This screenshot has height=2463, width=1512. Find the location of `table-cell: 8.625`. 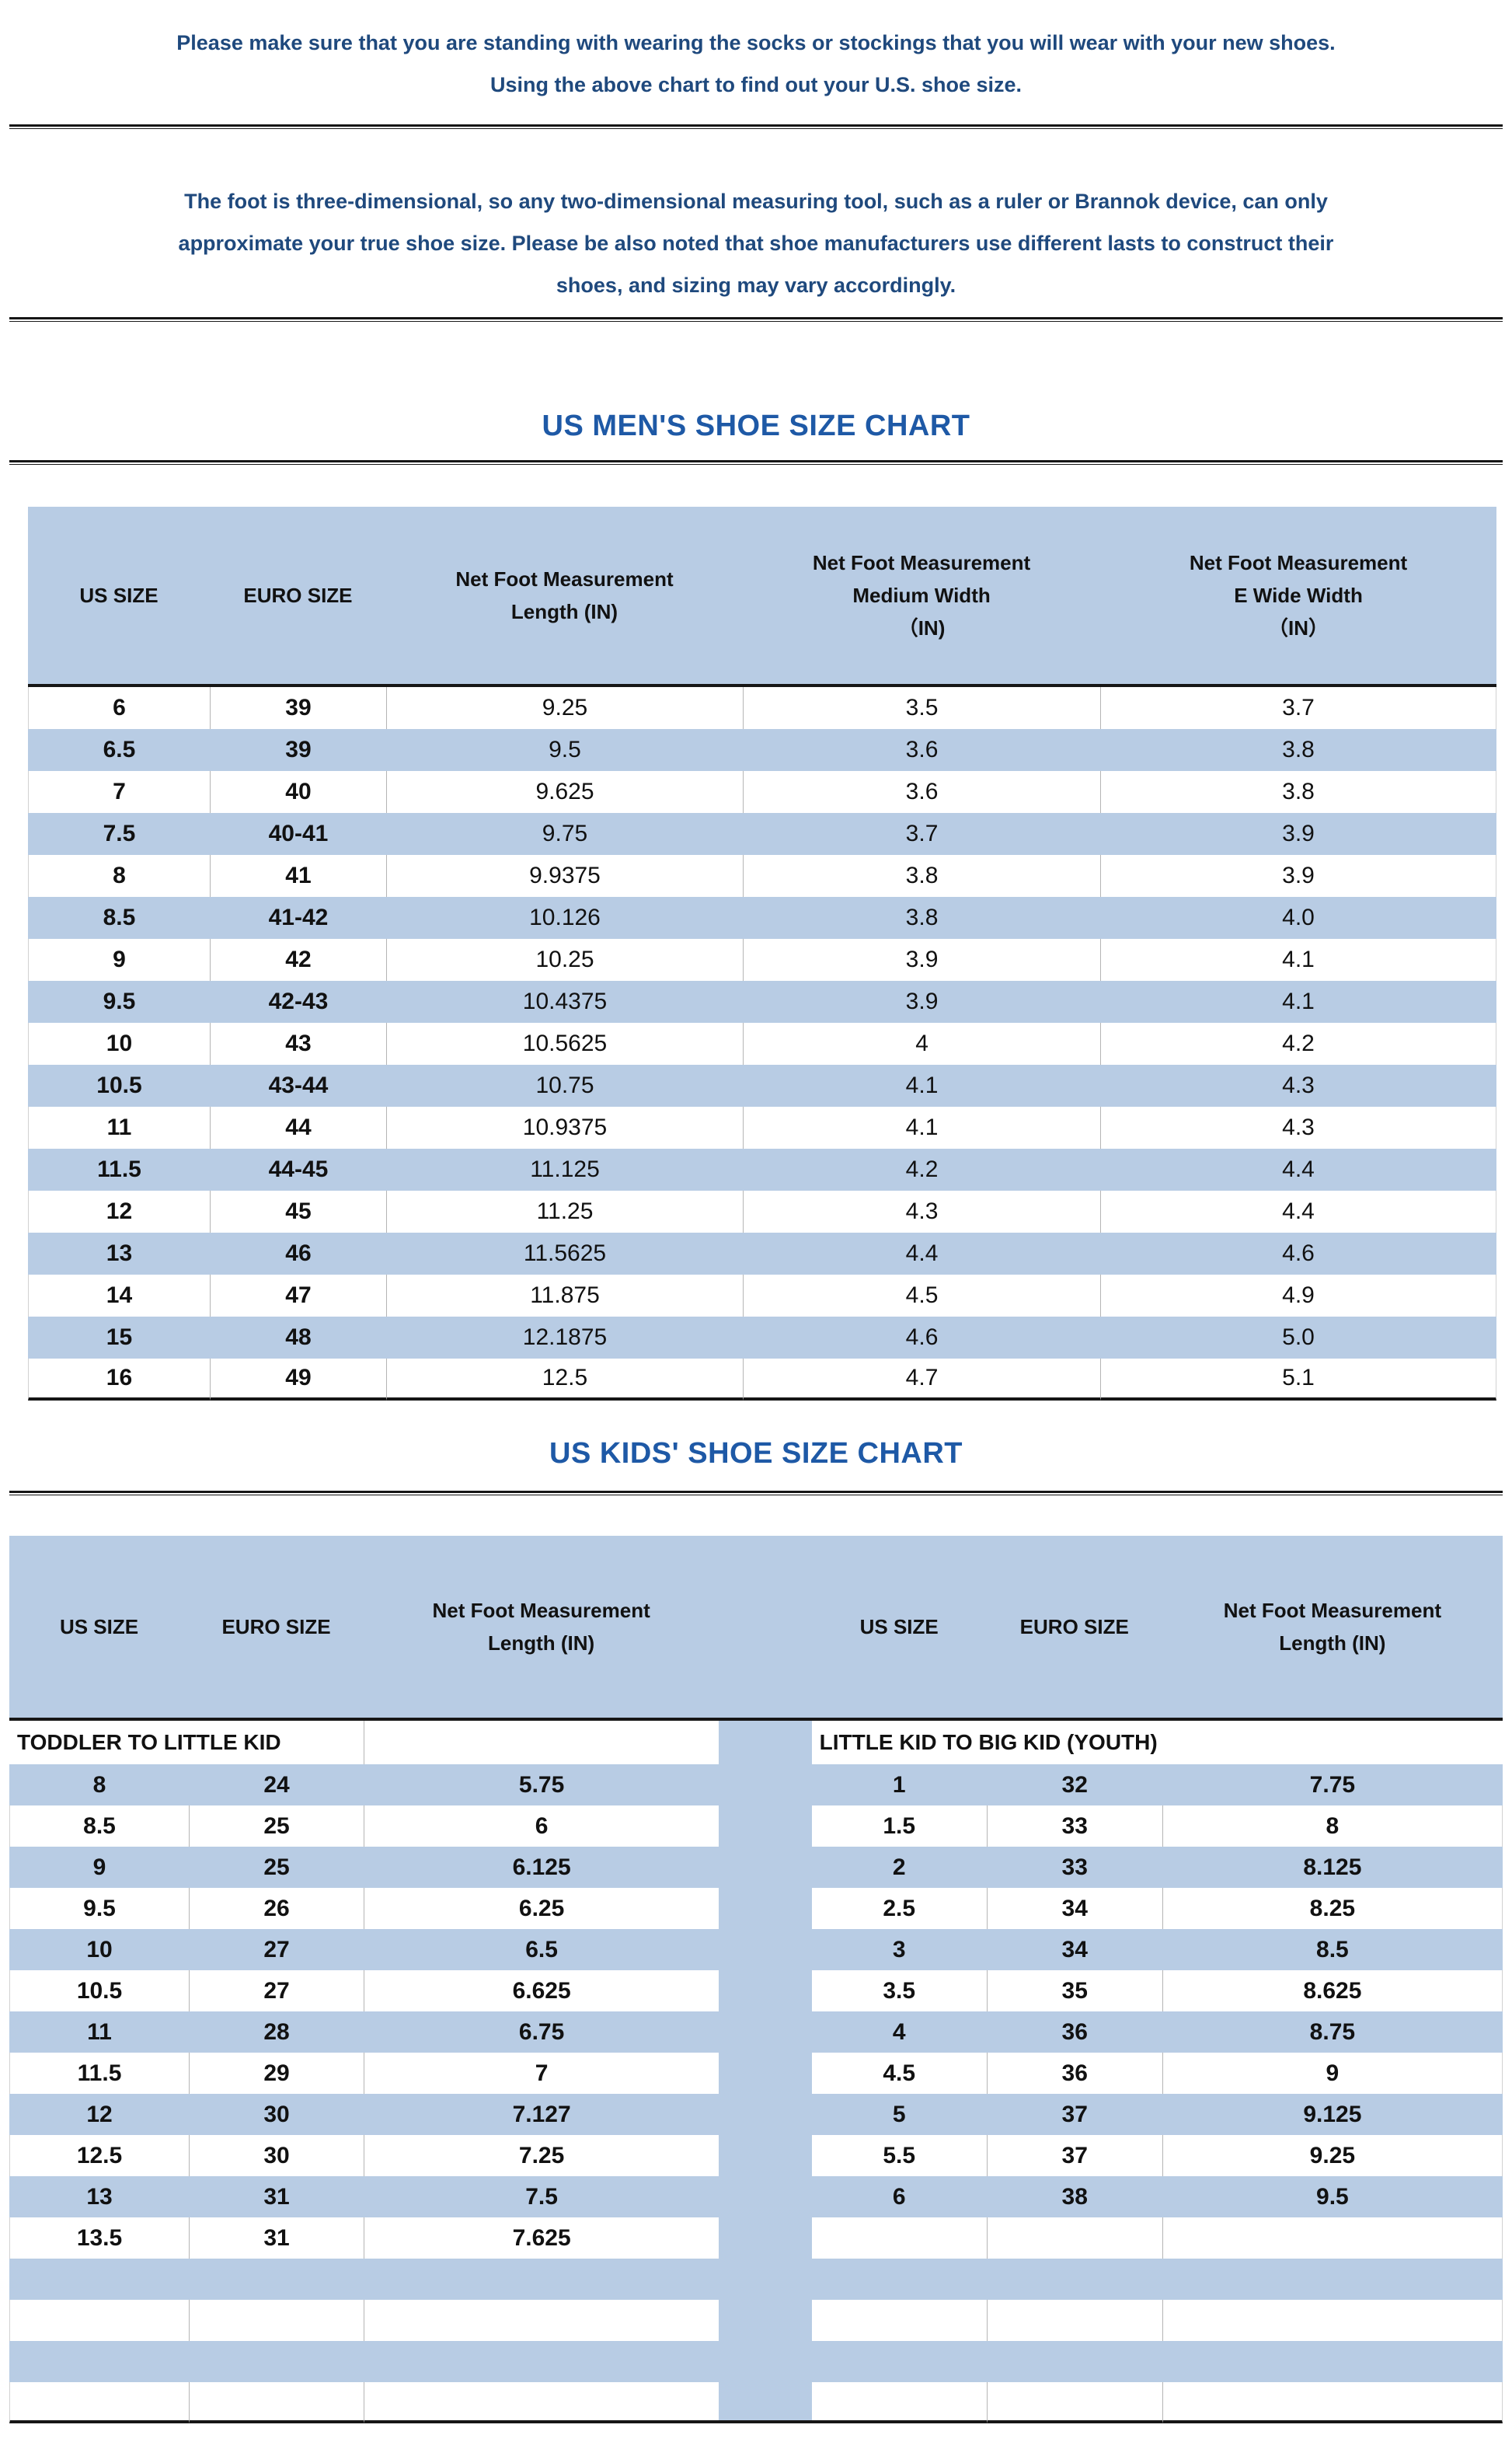

table-cell: 8.625 is located at coordinates (1332, 1990).